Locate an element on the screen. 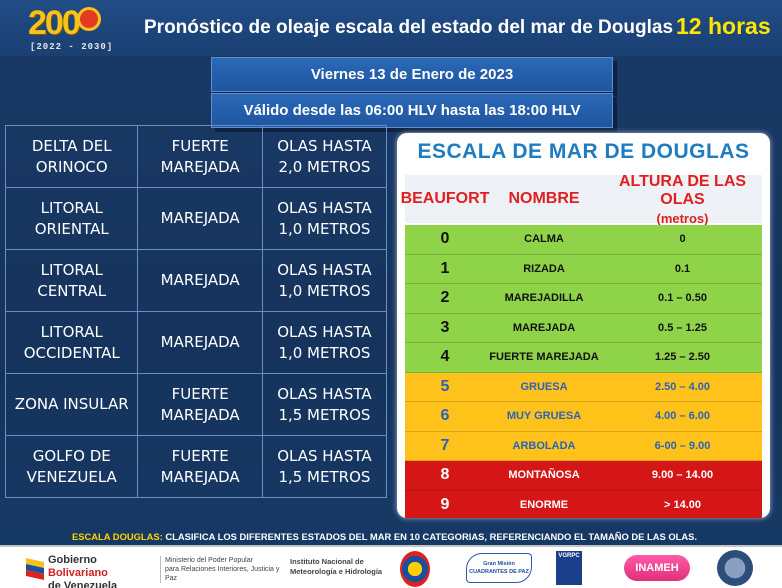 This screenshot has height=588, width=782. scale-name: RIZADA is located at coordinates (544, 268).